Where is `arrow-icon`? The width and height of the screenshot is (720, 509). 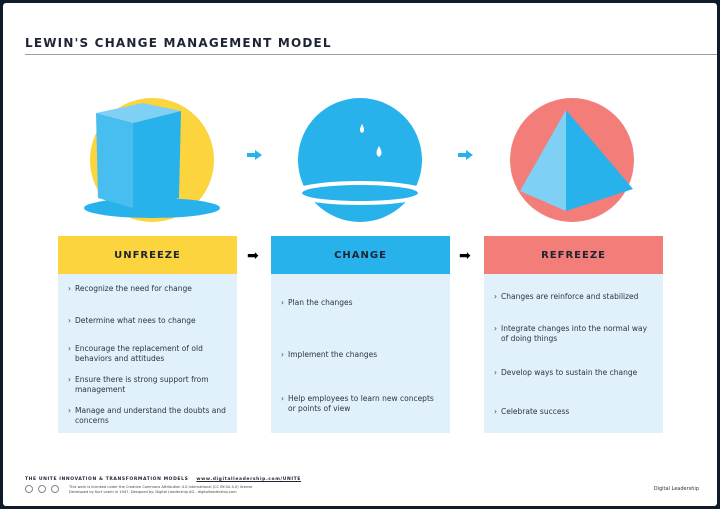
arrow-icon is located at coordinates (360, 155).